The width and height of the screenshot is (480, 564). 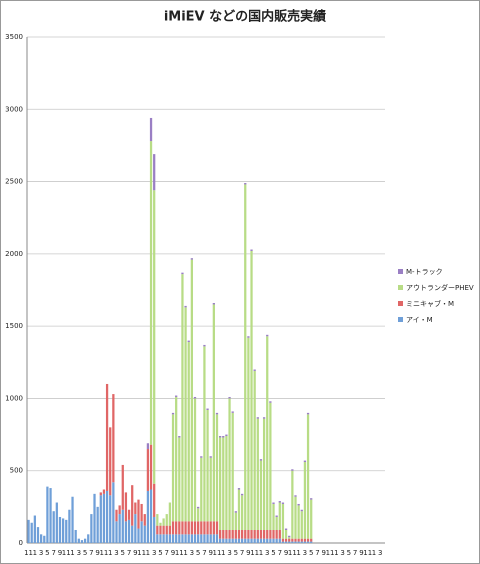 I want to click on legend-swatch, so click(x=400, y=319).